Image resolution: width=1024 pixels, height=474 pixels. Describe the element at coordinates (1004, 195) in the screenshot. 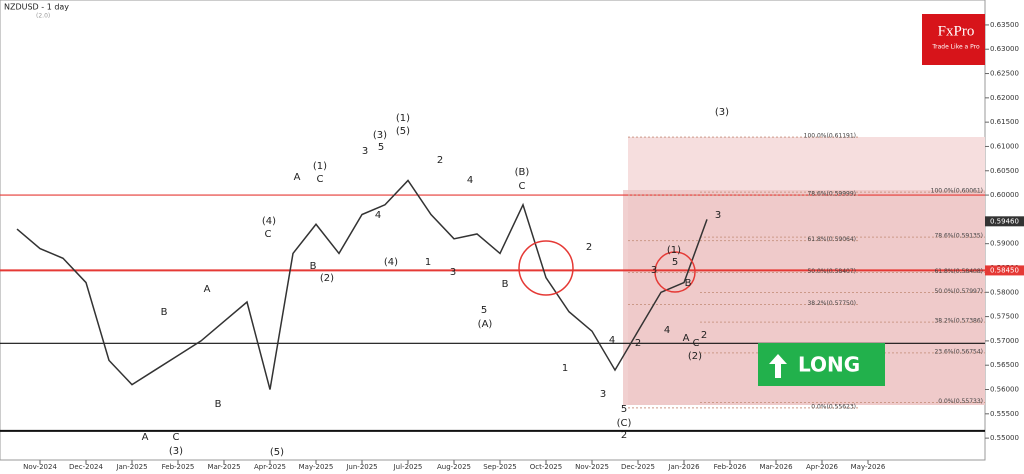

I see `y-tick-label: 0.60000` at that location.